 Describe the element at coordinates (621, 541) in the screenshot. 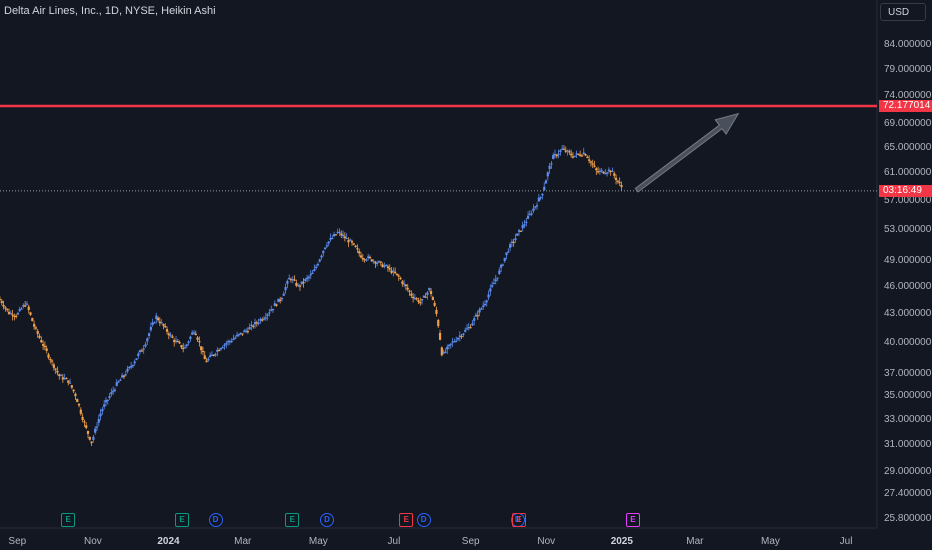

I see `time-tick-label: 2025` at that location.